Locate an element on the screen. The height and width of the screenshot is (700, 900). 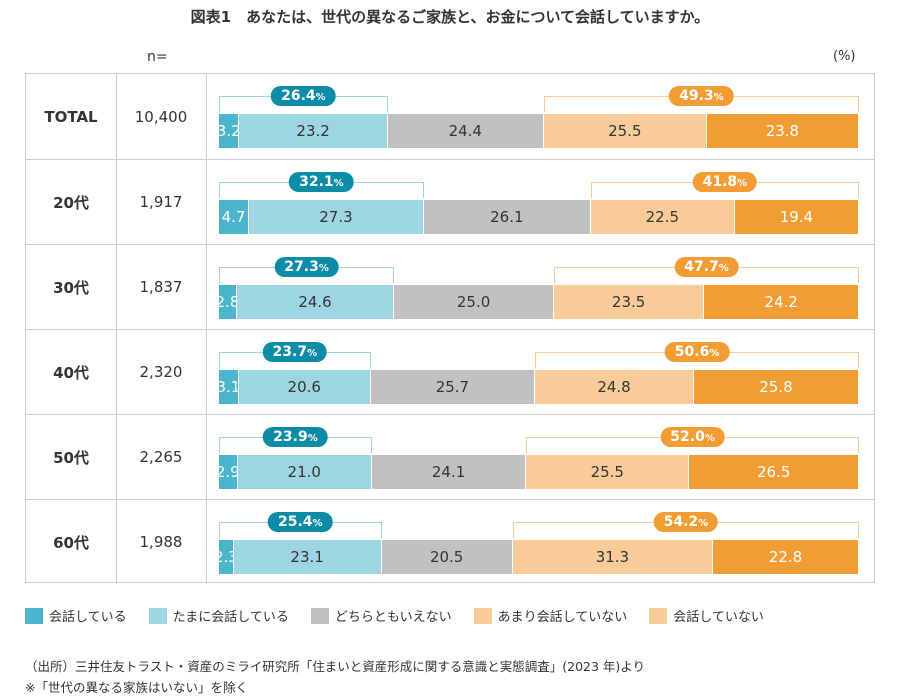
chart-row: 30代 1,837 2.8 24.6 25.0 23.5 24.2 27.3% 47.7% is located at coordinates (450, 286).